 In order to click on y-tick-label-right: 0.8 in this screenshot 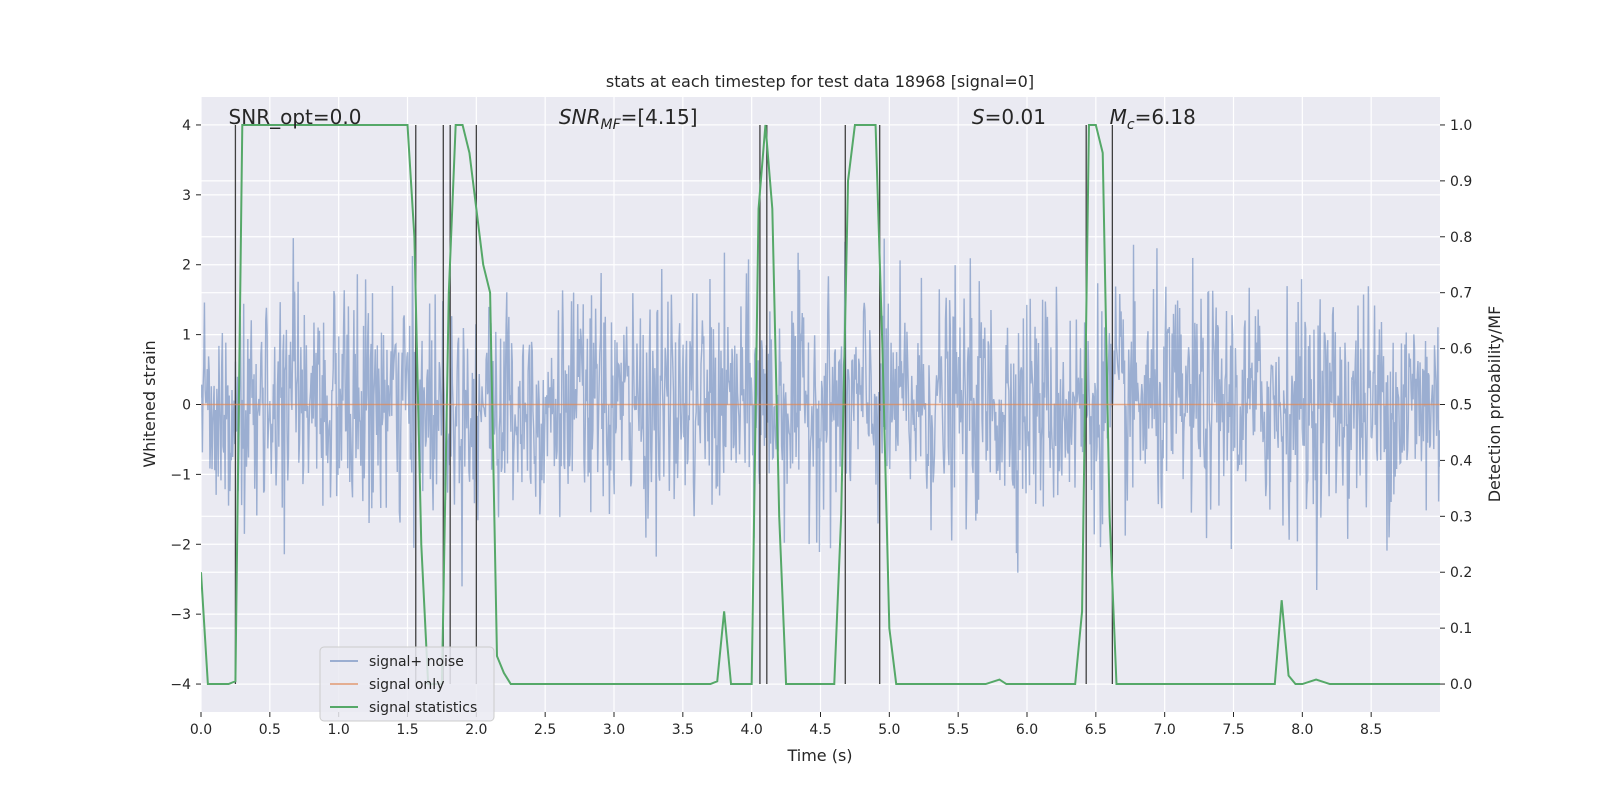, I will do `click(1461, 238)`.